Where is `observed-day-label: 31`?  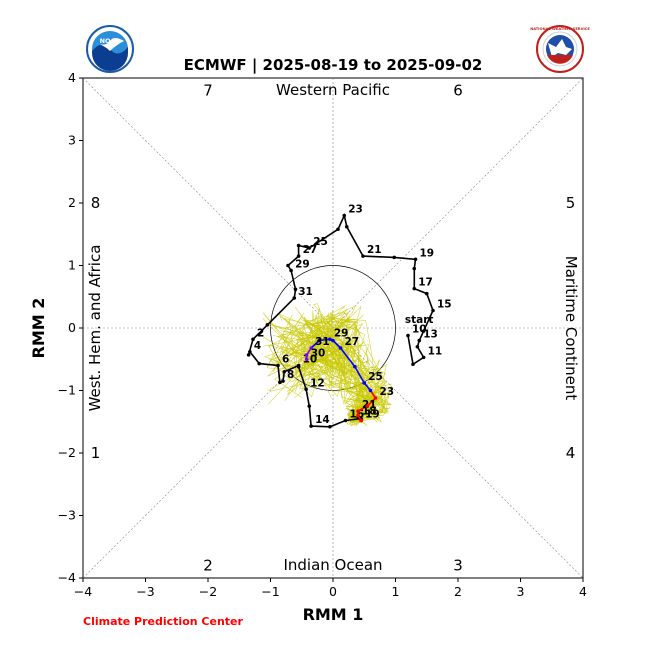 observed-day-label: 31 is located at coordinates (305, 292).